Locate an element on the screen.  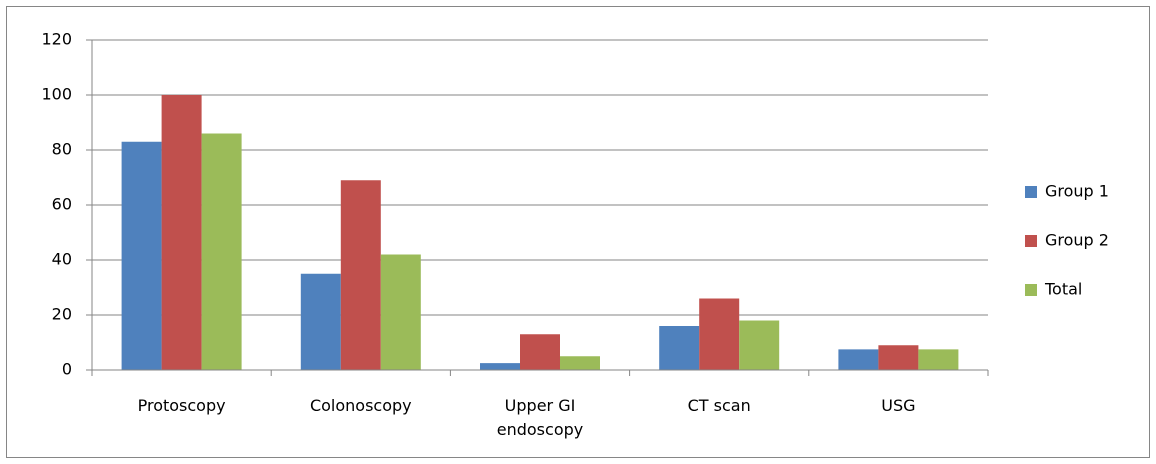
y-tick-label: 40 is located at coordinates (62, 259).